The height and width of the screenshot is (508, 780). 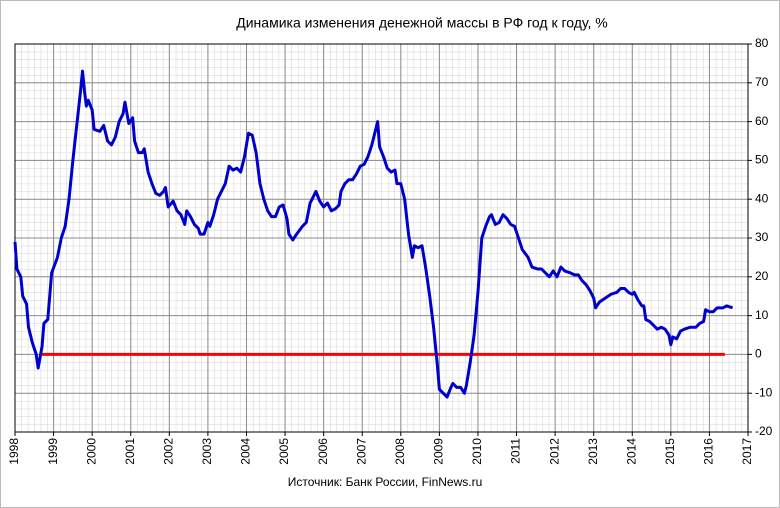 I want to click on x-tick-label: 2015, so click(x=670, y=451).